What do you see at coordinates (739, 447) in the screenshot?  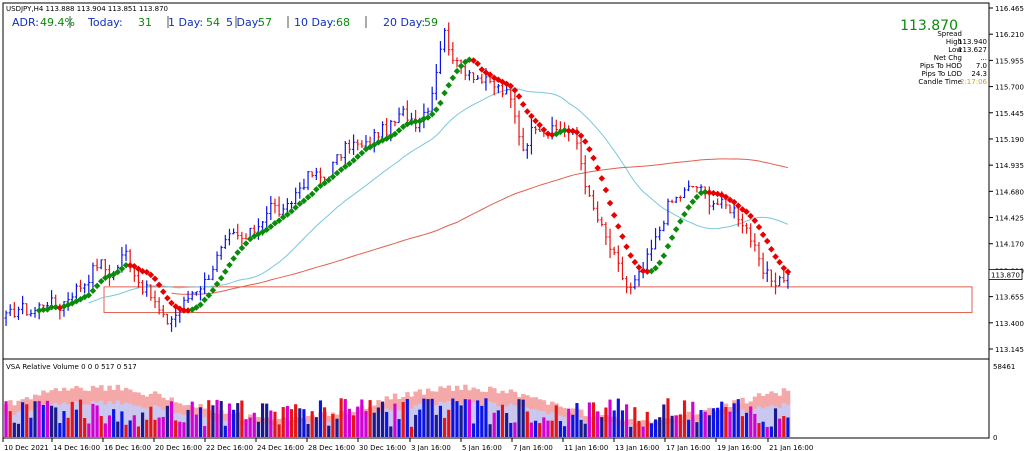 I see `time-tick-label: 19 Jan 16:00` at bounding box center [739, 447].